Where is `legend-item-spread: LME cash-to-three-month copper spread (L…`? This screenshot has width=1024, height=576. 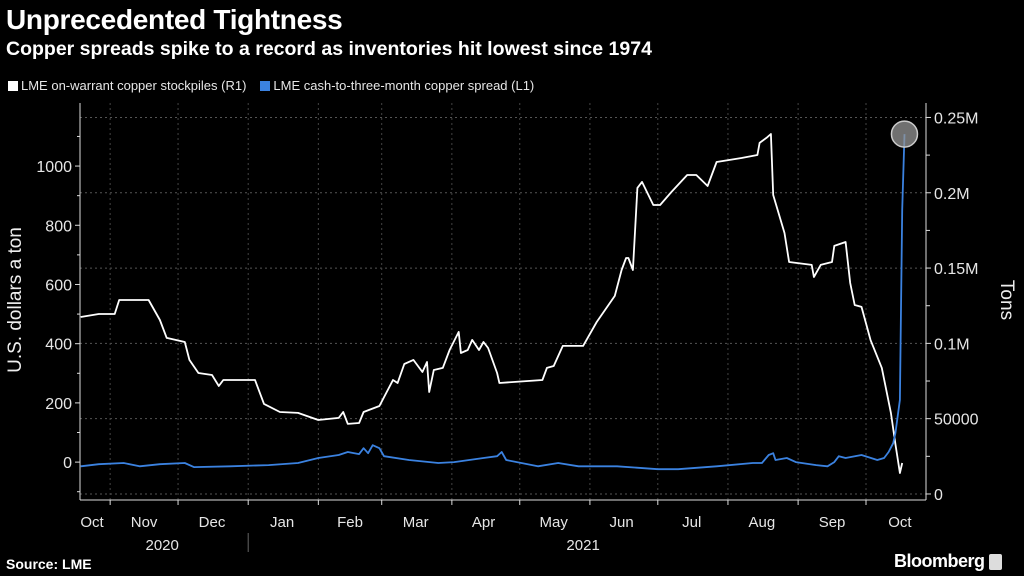
legend-item-spread: LME cash-to-three-month copper spread (L… is located at coordinates (397, 85).